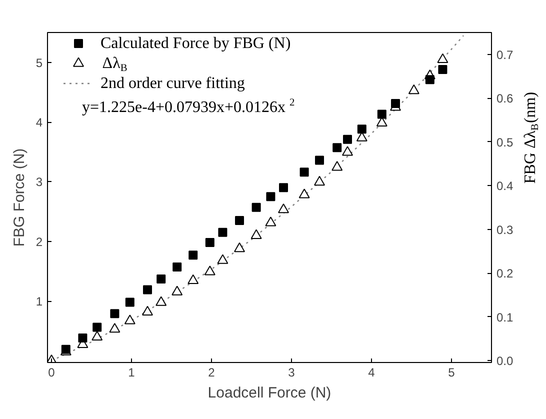 This screenshot has height=419, width=546. Describe the element at coordinates (39, 63) in the screenshot. I see `y-tick-label: 5` at that location.